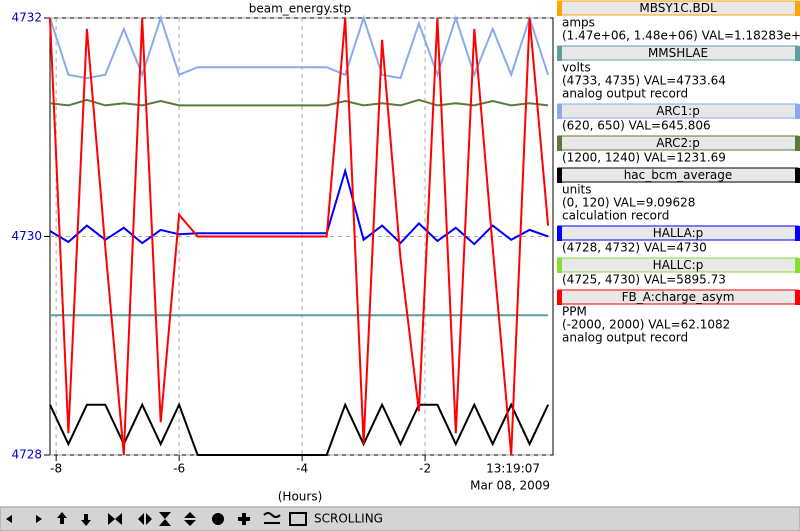  Describe the element at coordinates (678, 175) in the screenshot. I see `legend-name: hac_bcm_average` at that location.